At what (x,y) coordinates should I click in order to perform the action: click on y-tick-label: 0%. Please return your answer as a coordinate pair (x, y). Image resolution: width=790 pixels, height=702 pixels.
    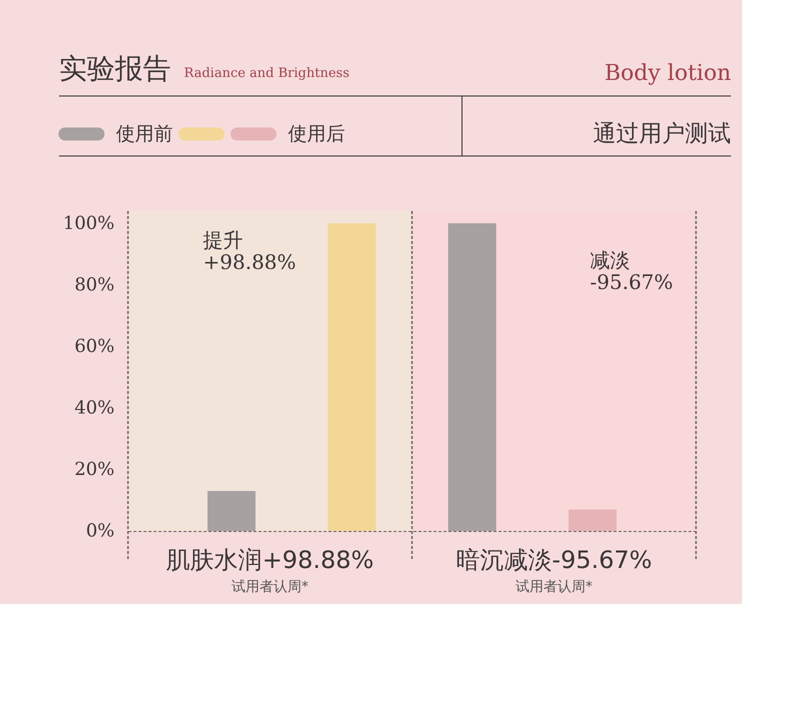
    Looking at the image, I should click on (100, 531).